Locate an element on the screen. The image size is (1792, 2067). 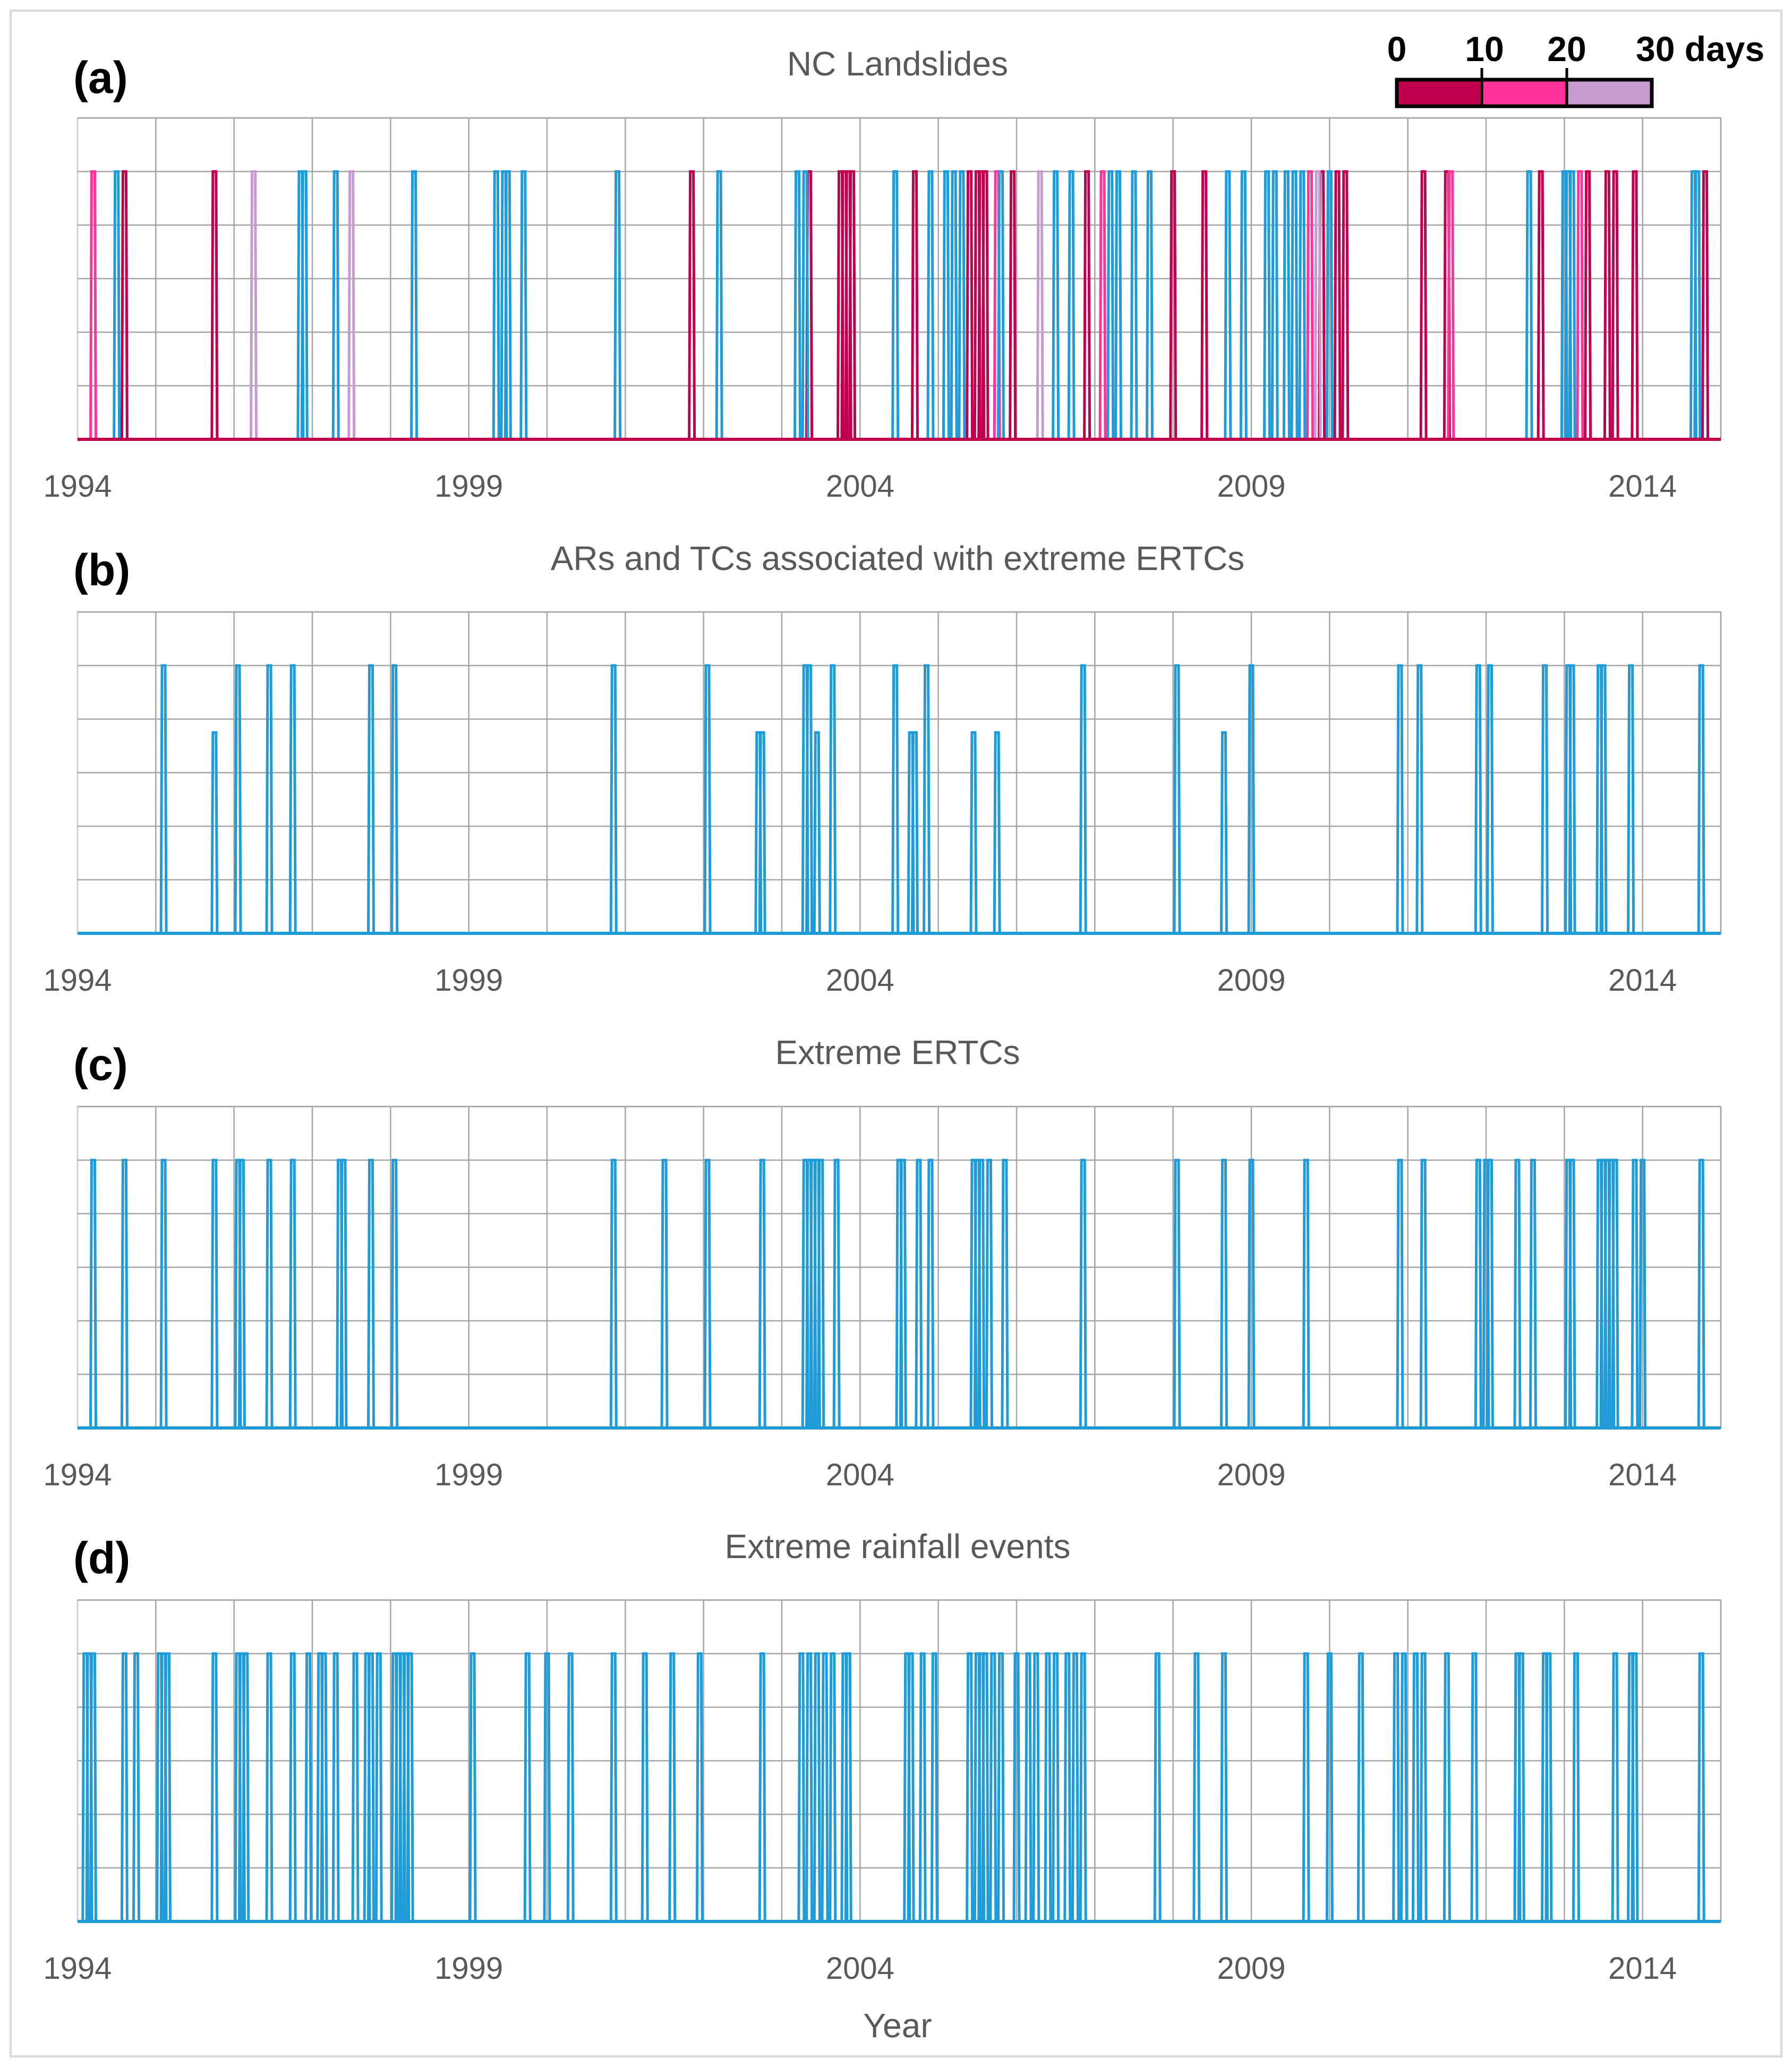
legend-outline is located at coordinates (1524, 93).